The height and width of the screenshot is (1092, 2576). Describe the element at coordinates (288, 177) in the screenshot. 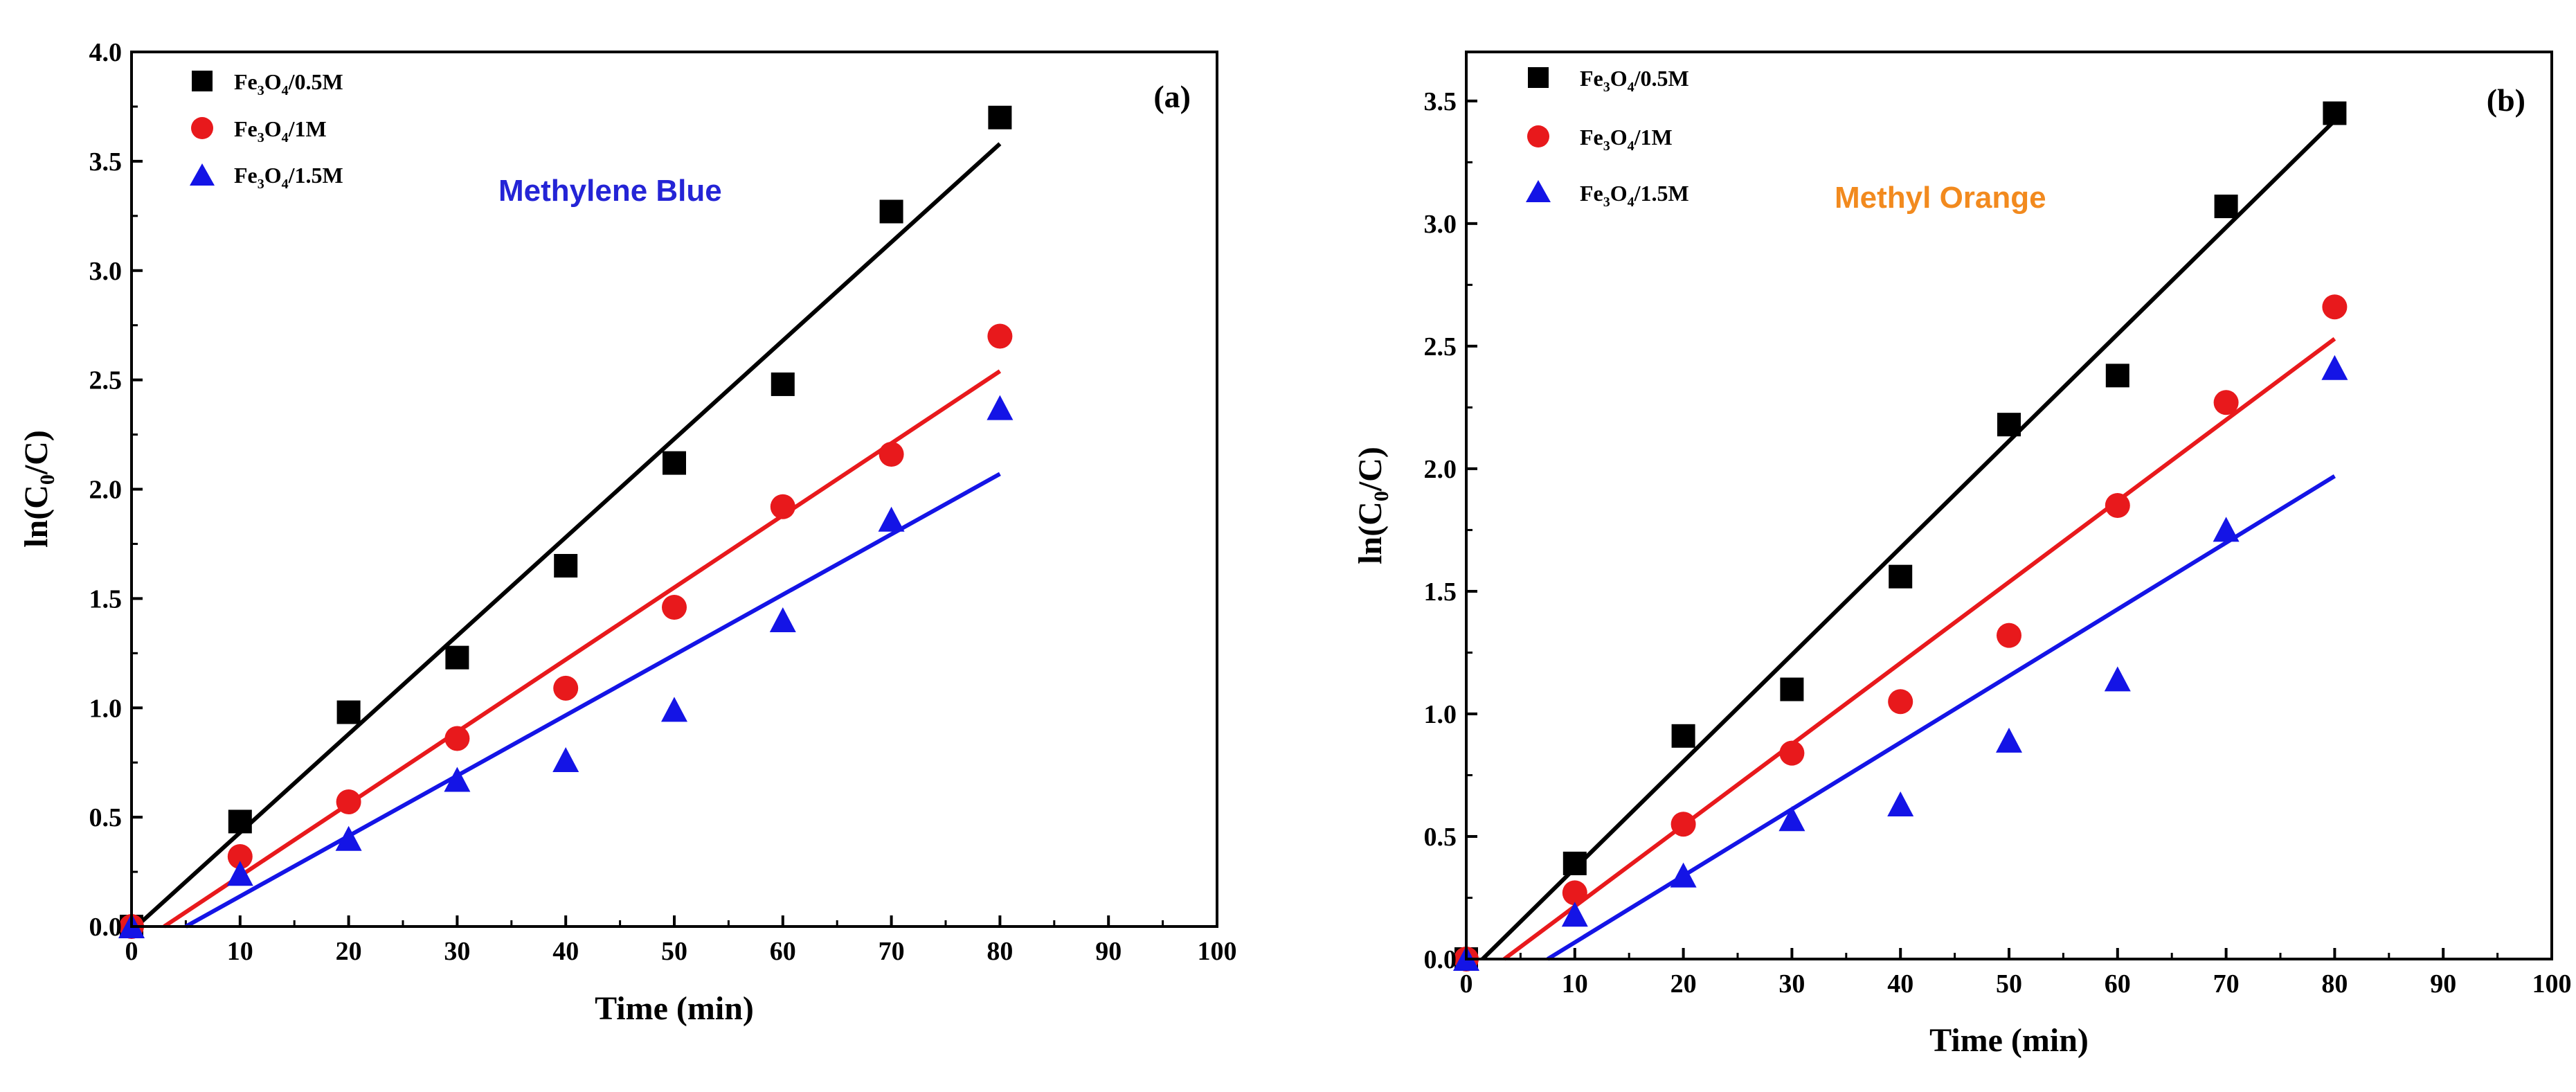

I see `legend-label-1.5m: Fe3O4/1.5M` at that location.